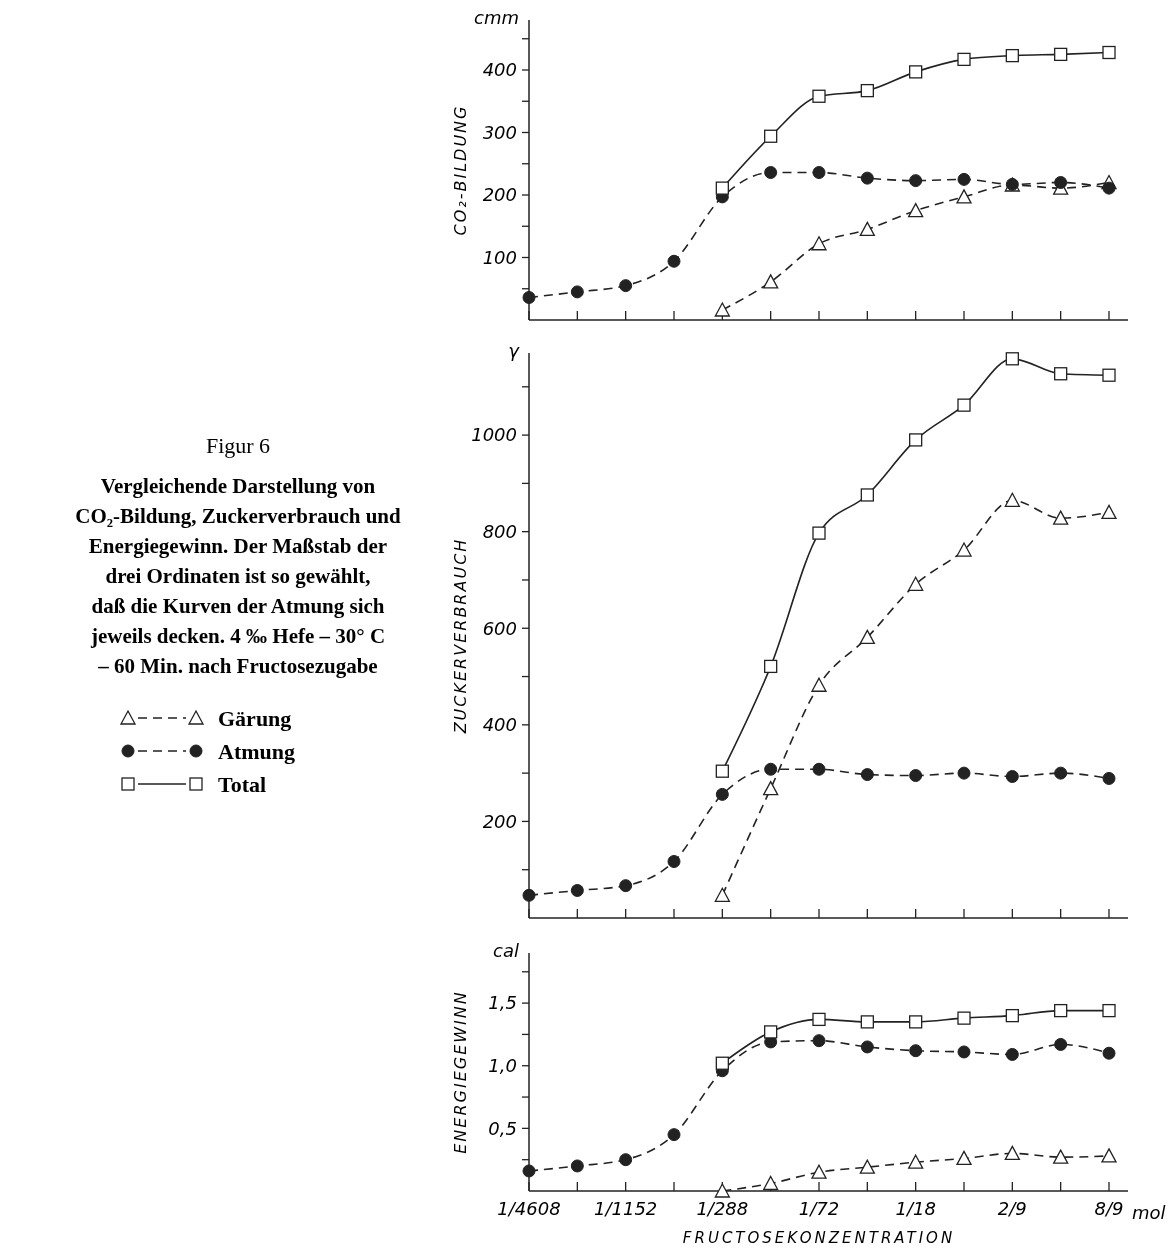 The height and width of the screenshot is (1251, 1176). I want to click on x-tick-label: 1/4608, so click(529, 1208).